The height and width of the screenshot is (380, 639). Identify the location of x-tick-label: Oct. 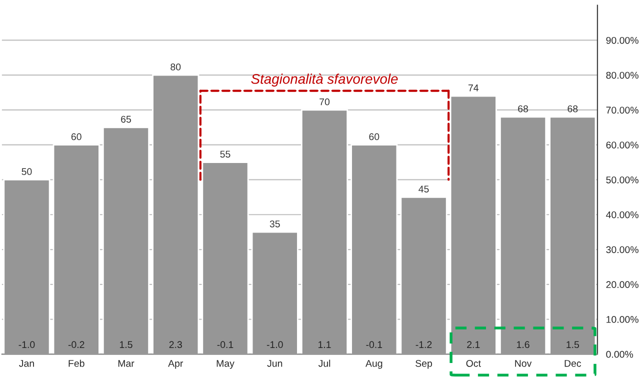
(473, 363).